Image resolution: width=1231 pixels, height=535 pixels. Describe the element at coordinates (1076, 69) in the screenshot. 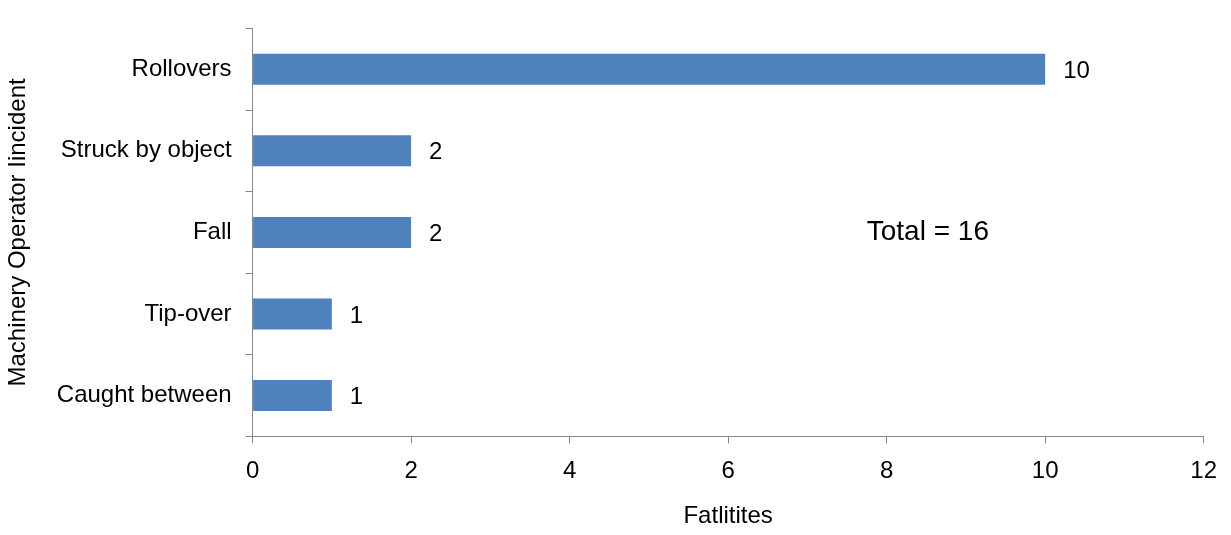

I see `data-label: 10` at that location.